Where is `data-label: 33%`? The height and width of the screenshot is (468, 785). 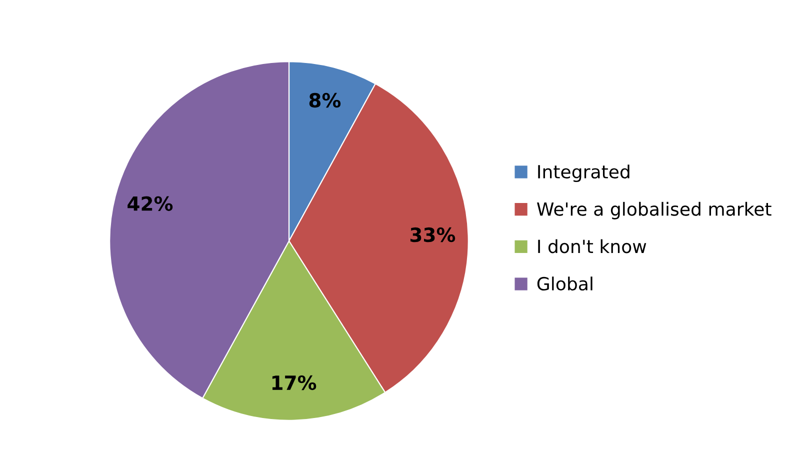
data-label: 33% is located at coordinates (433, 234).